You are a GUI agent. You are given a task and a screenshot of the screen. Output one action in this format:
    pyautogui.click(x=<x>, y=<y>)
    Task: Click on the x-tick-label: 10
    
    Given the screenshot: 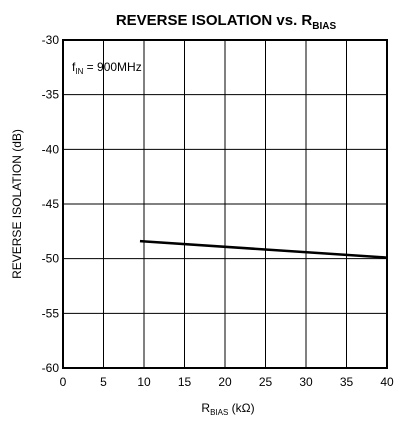 What is the action you would take?
    pyautogui.click(x=144, y=382)
    